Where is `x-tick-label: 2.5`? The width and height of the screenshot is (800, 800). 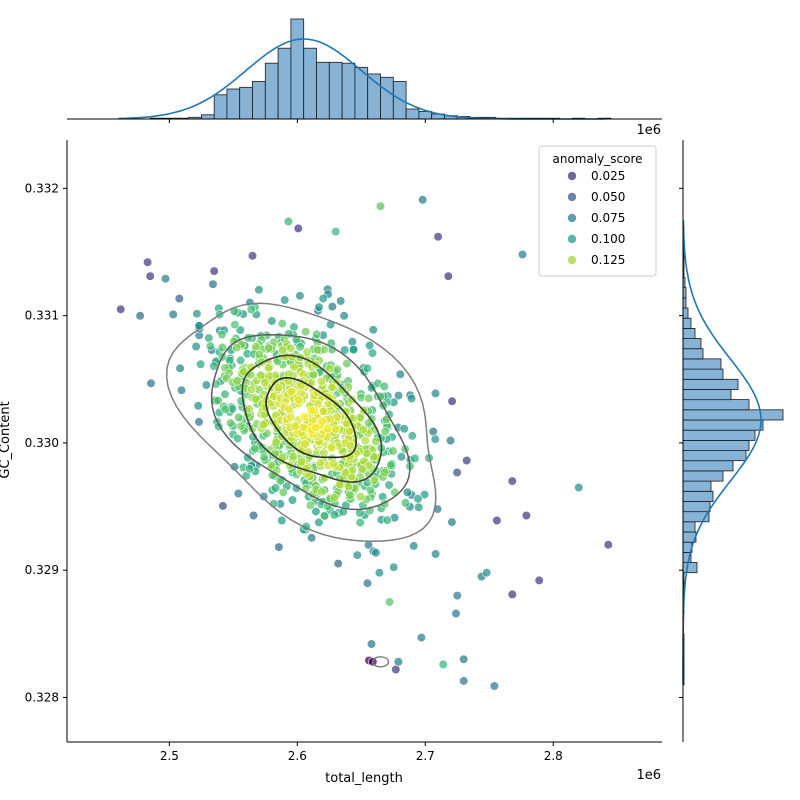
x-tick-label: 2.5 is located at coordinates (169, 756).